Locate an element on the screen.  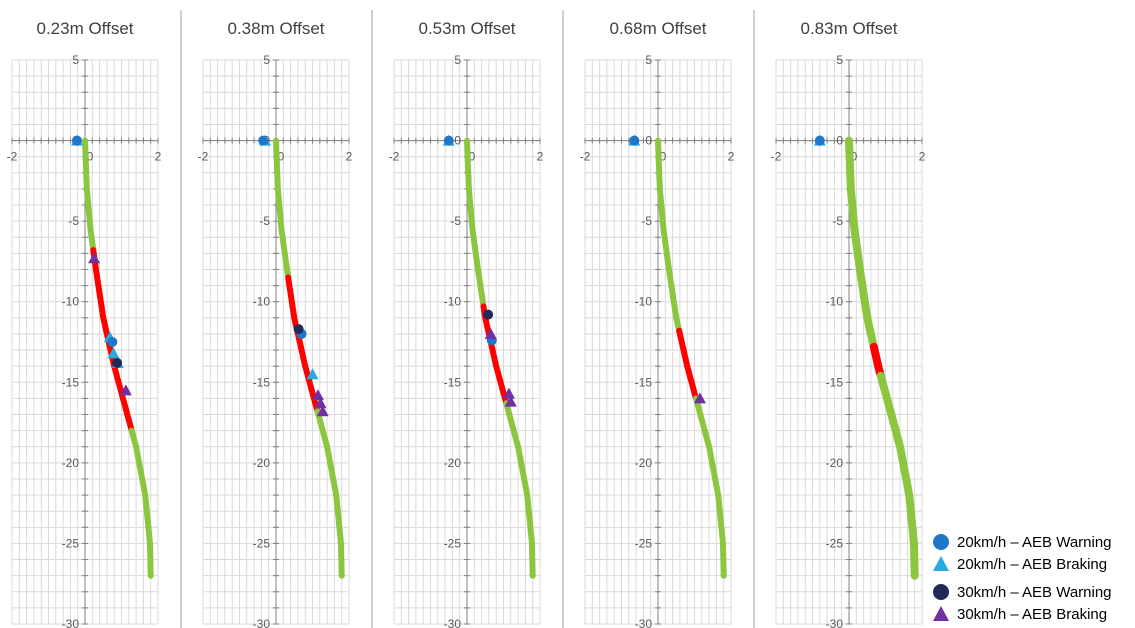
legend-label: 20km/h – AEB Braking is located at coordinates (1032, 564).